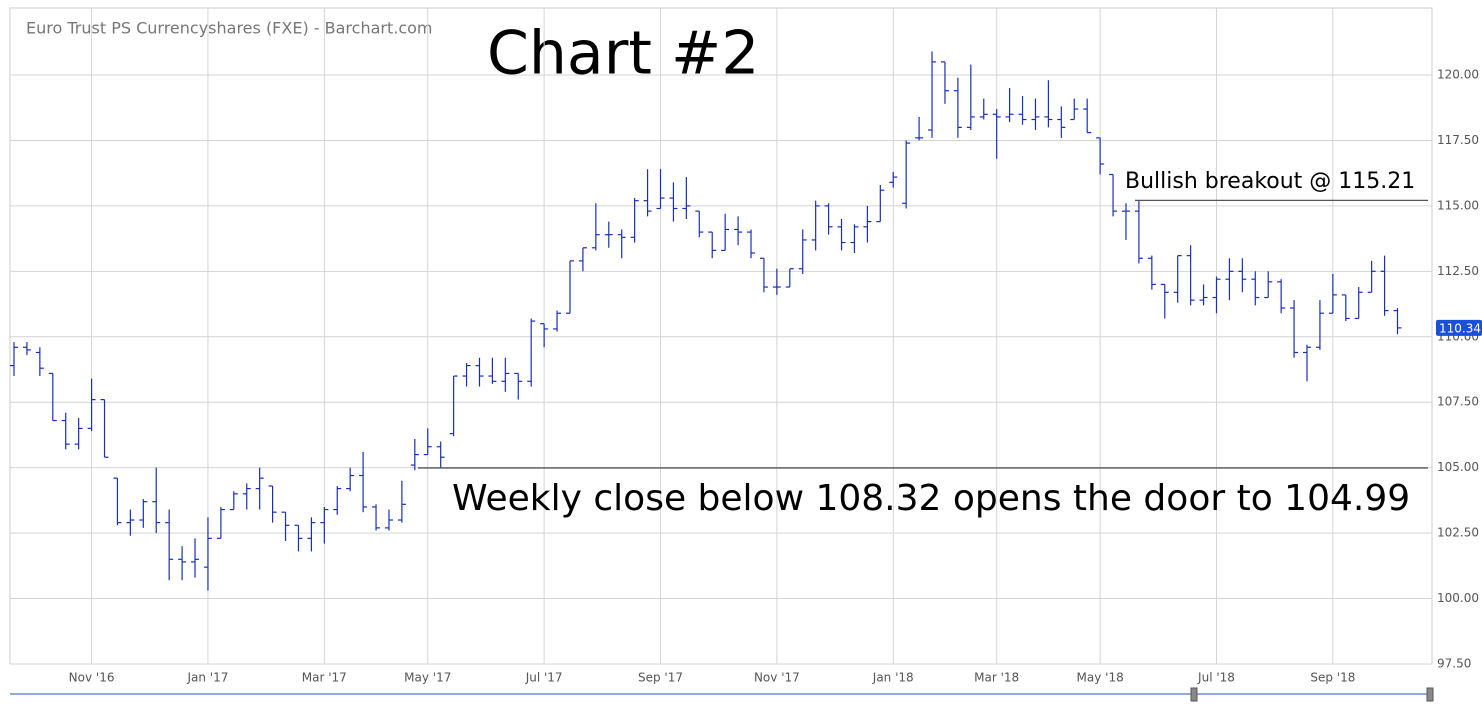  I want to click on x-tick-label: May '18, so click(1100, 678).